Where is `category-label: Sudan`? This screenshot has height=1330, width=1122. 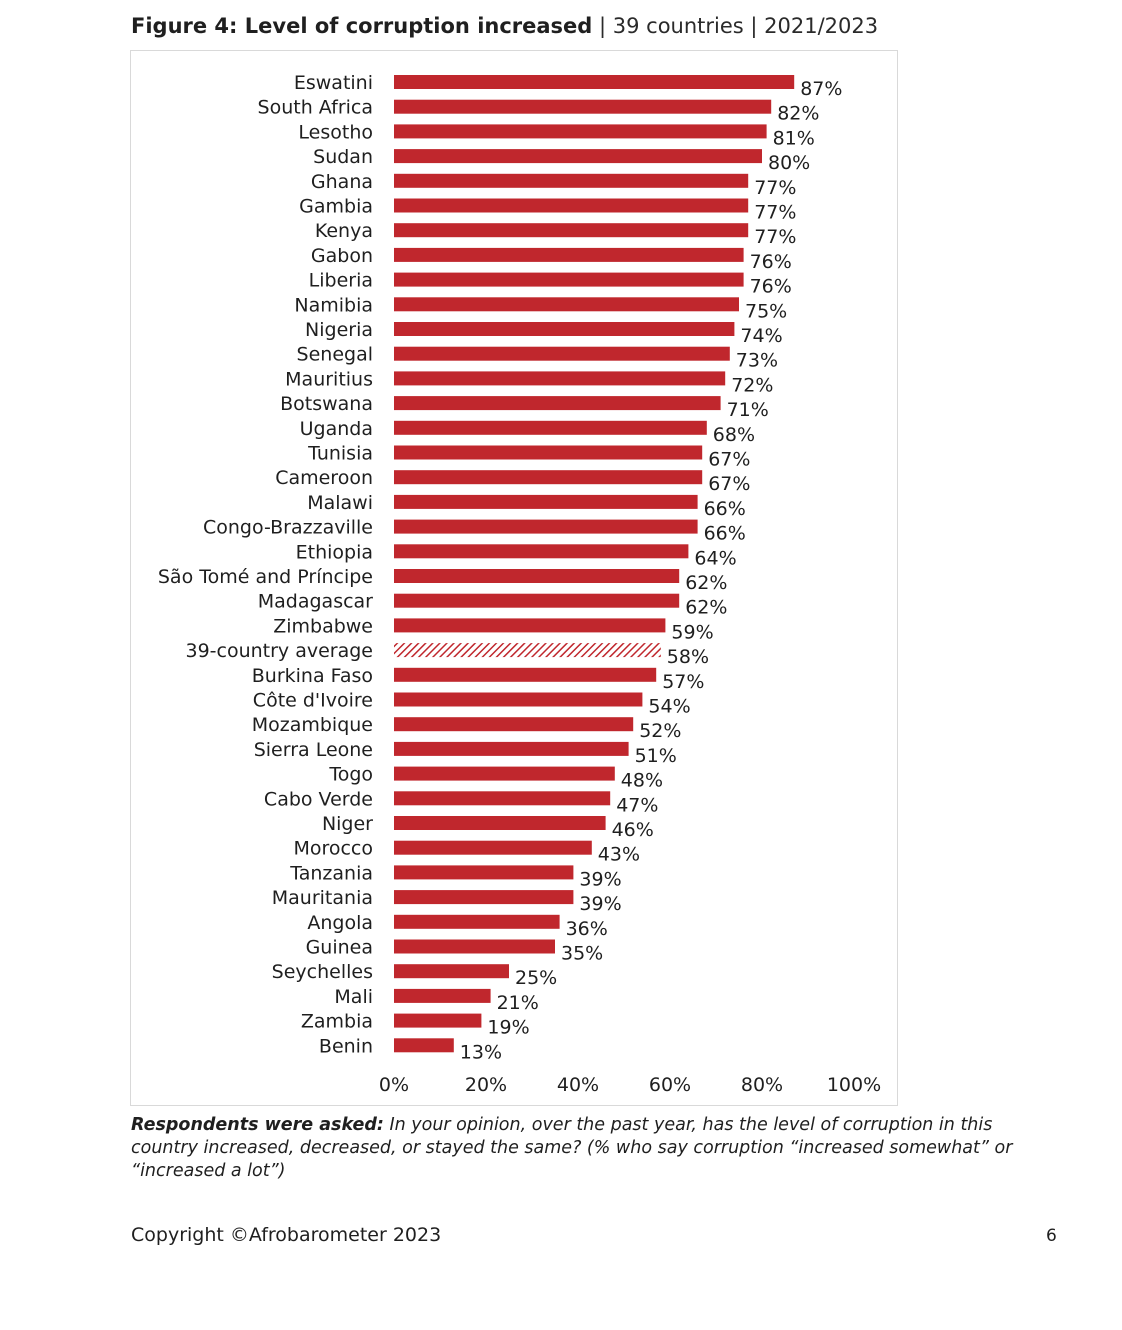 category-label: Sudan is located at coordinates (343, 157).